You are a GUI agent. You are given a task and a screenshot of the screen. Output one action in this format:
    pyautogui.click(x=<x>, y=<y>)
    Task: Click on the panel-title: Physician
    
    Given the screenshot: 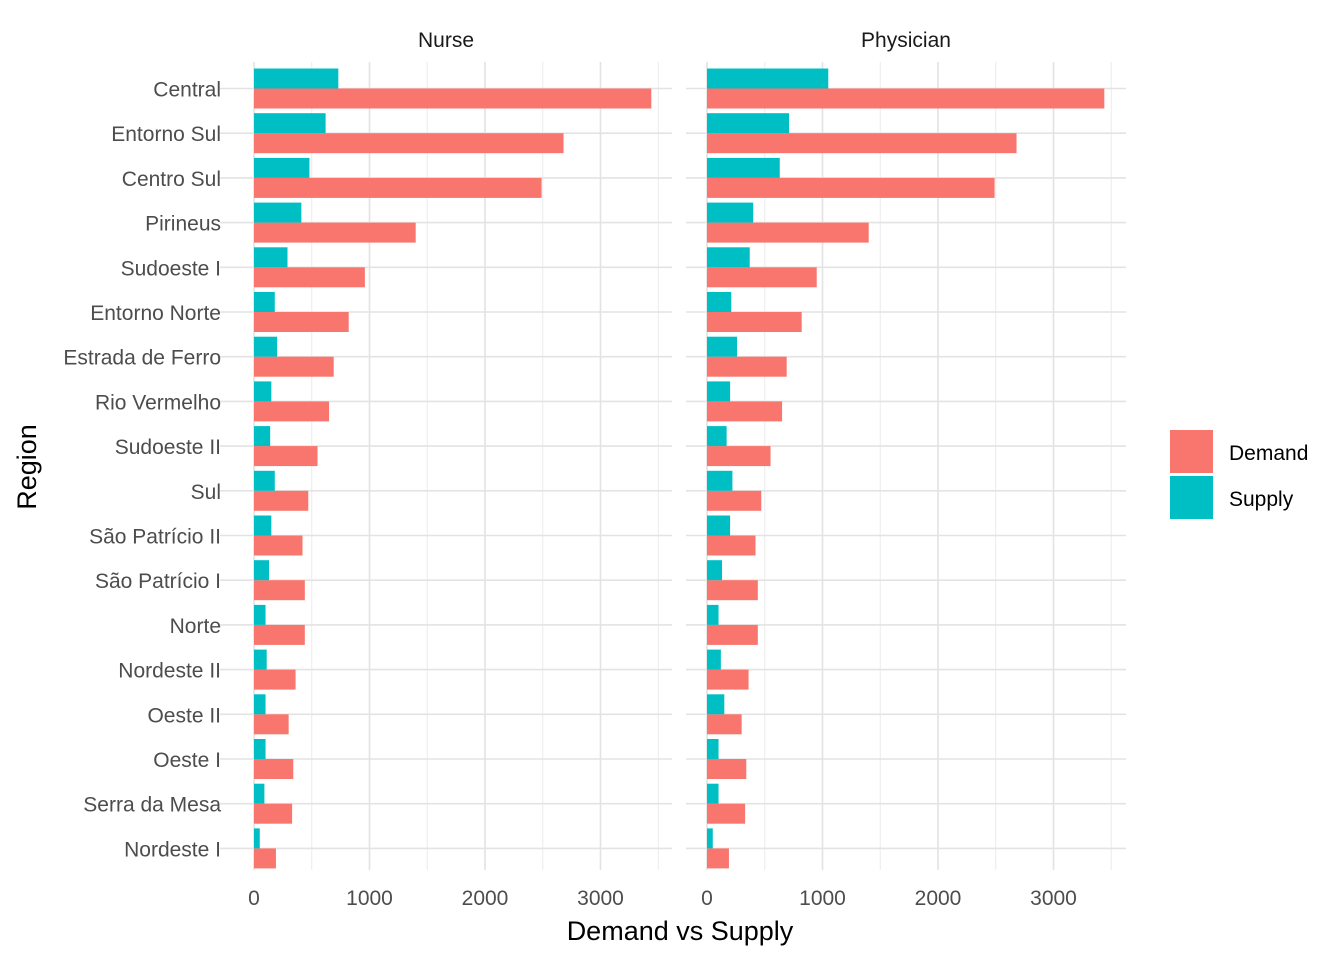 What is the action you would take?
    pyautogui.click(x=906, y=40)
    